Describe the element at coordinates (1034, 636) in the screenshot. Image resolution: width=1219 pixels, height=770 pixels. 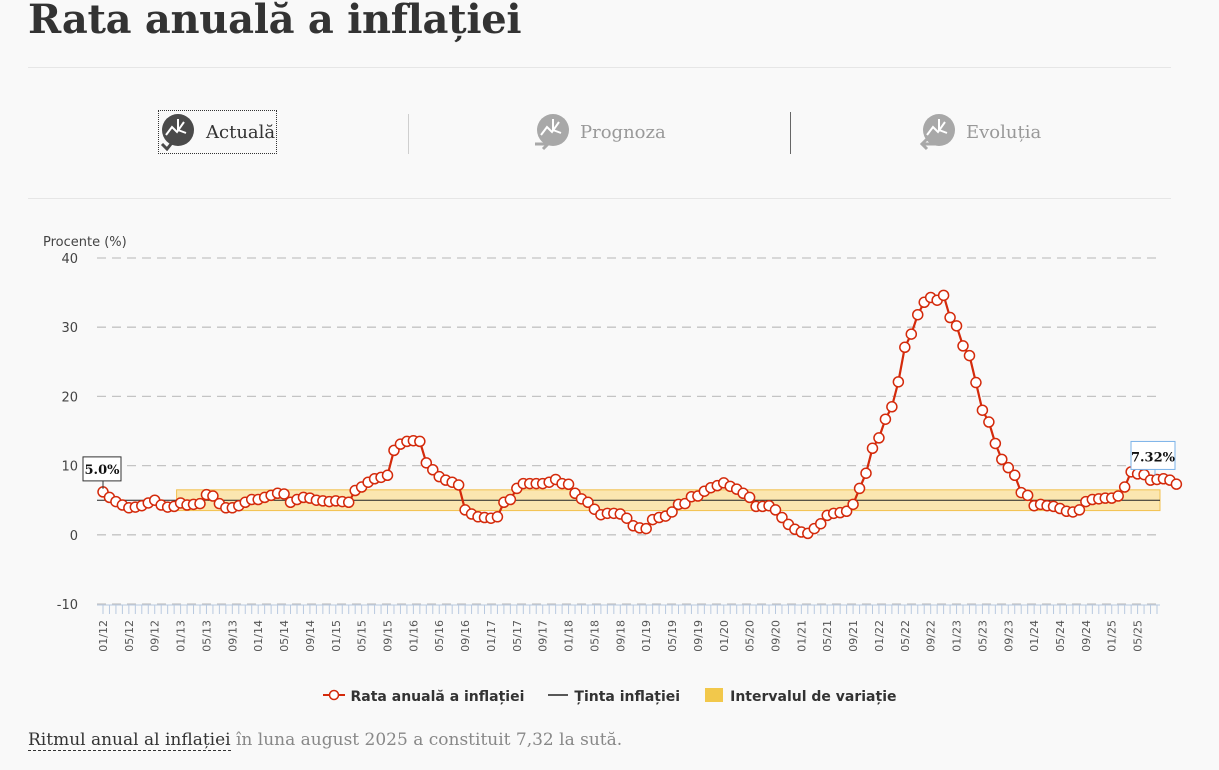
I see `x-tick-label: 01/24` at that location.